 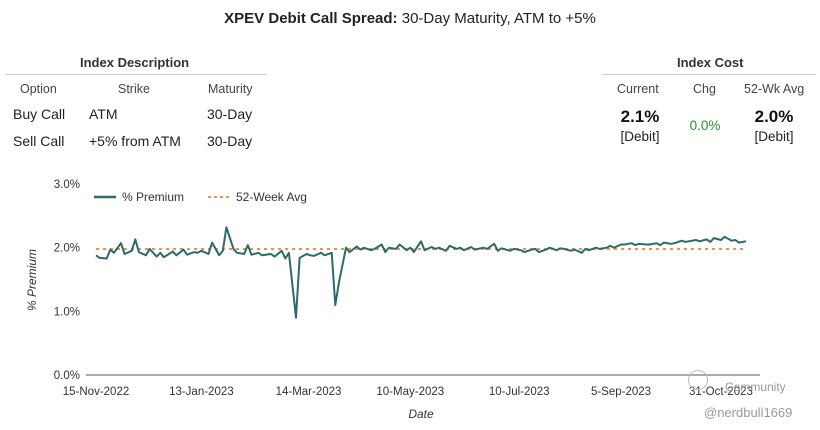 I want to click on col-option: Option, so click(x=38, y=89).